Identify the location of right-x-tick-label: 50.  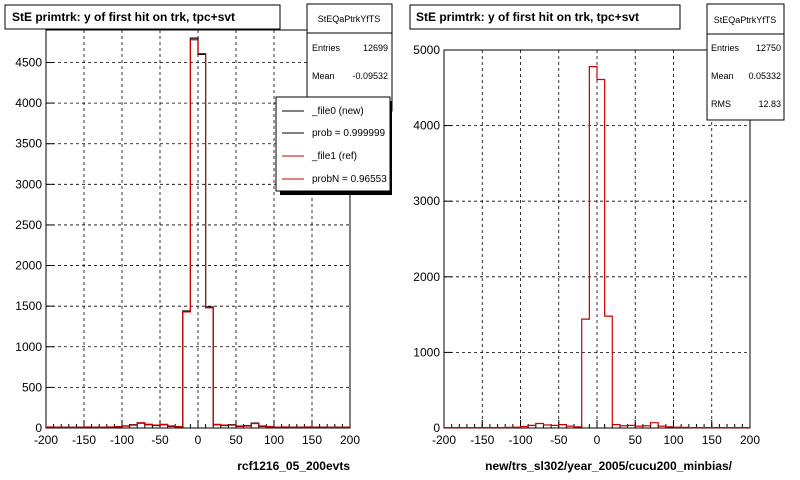
(636, 440).